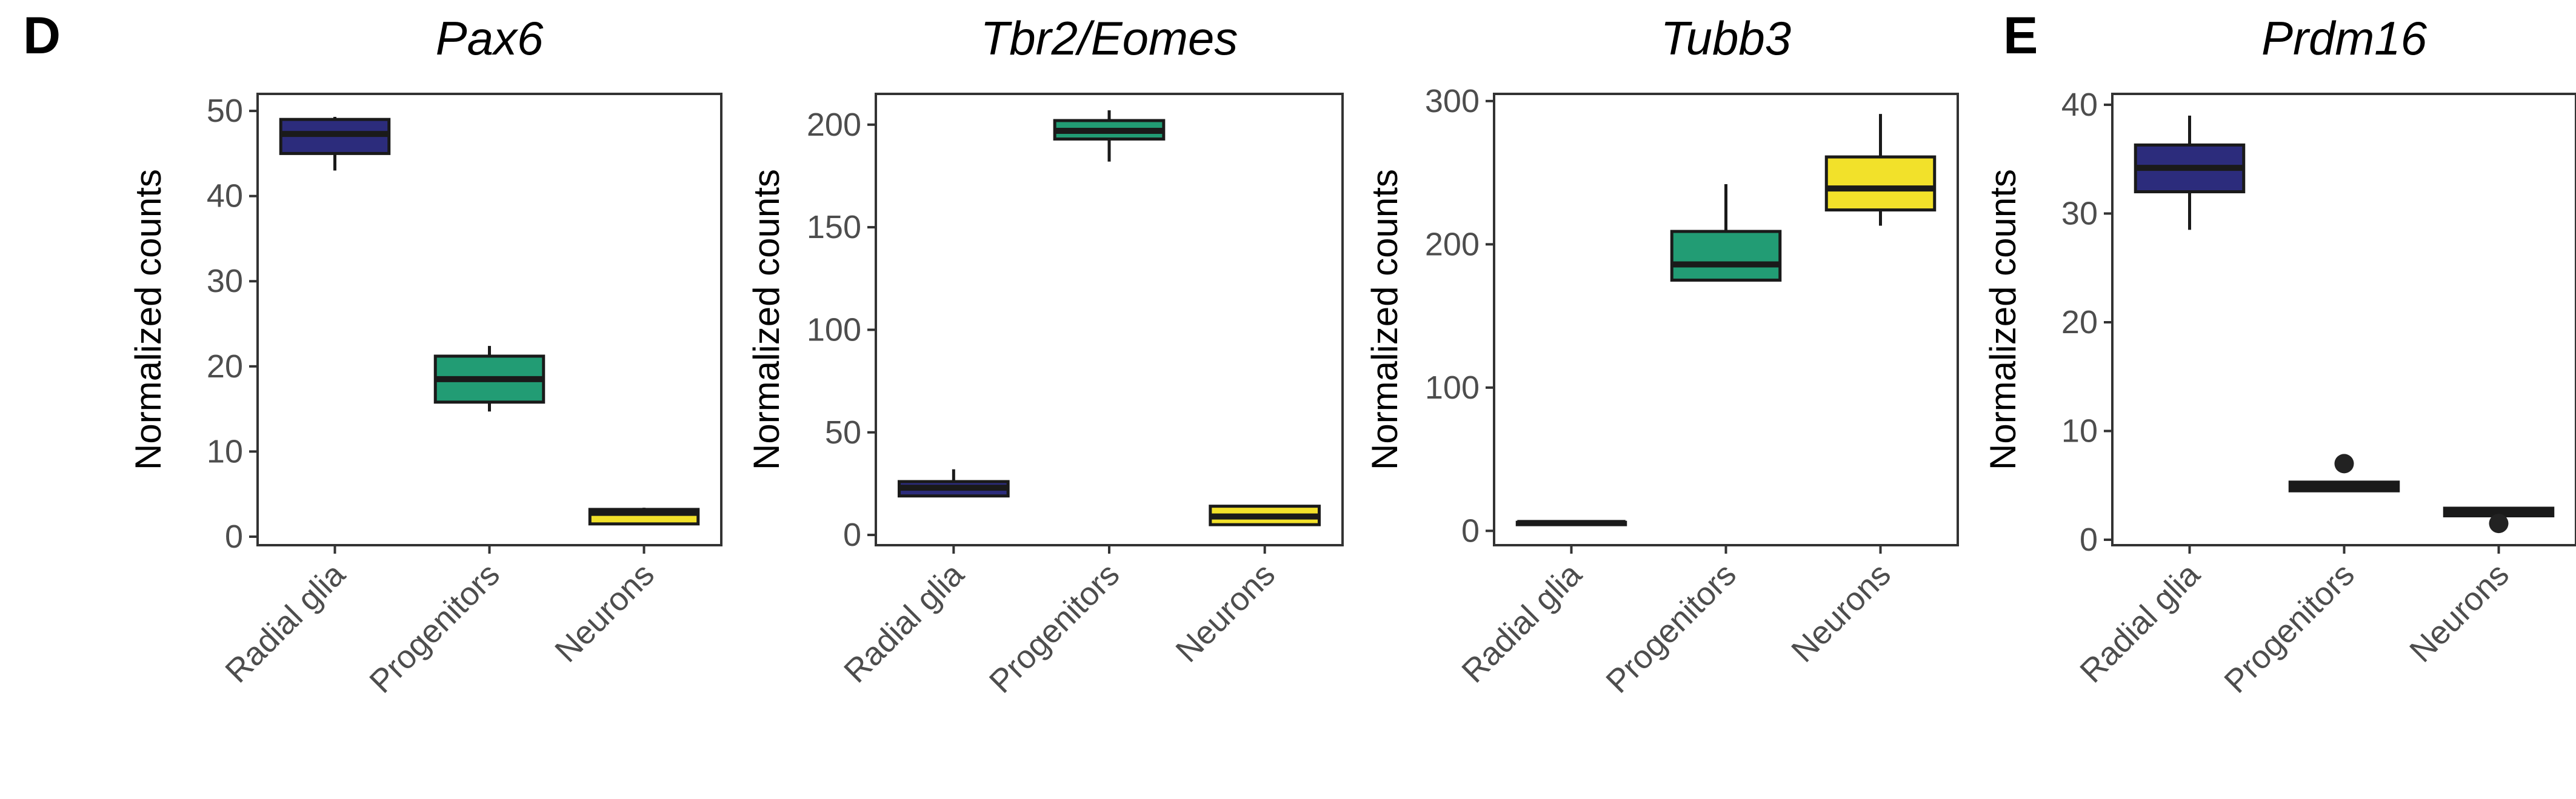 This screenshot has height=799, width=2576. What do you see at coordinates (490, 39) in the screenshot?
I see `chart-title: Pax6` at bounding box center [490, 39].